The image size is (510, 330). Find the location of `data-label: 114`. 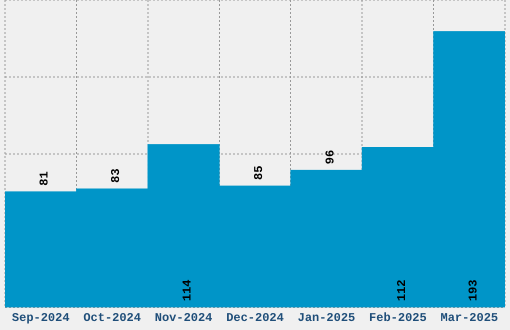

data-label: 114 is located at coordinates (187, 290).